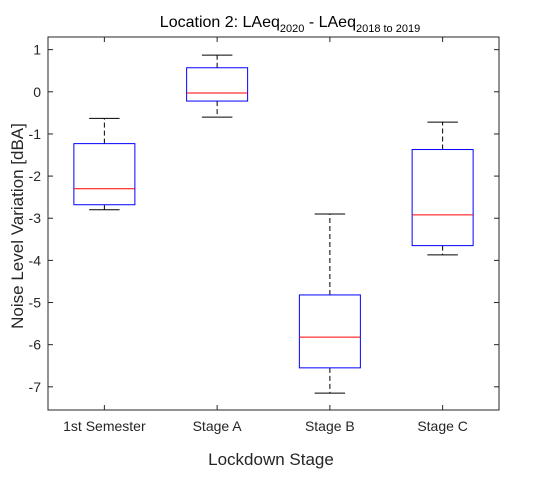 The height and width of the screenshot is (480, 550). I want to click on title-subscript: 2020, so click(292, 29).